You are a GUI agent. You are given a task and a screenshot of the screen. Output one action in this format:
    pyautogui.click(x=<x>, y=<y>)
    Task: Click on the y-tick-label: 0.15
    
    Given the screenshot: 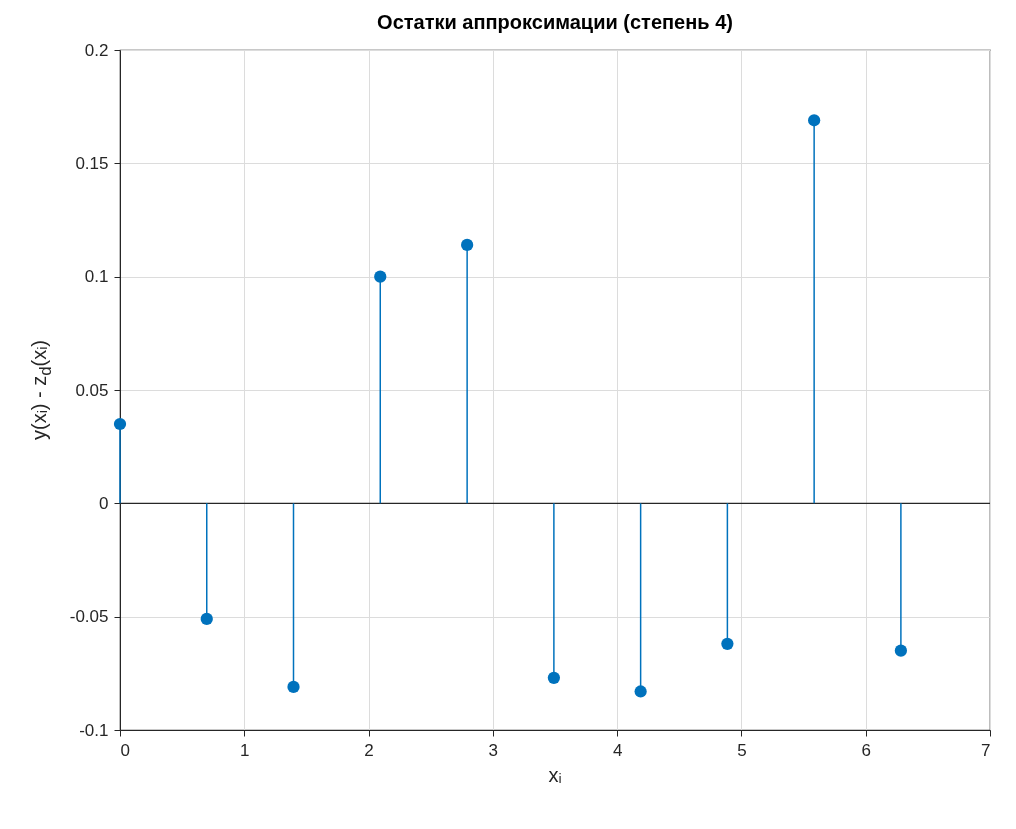 What is the action you would take?
    pyautogui.click(x=92, y=163)
    